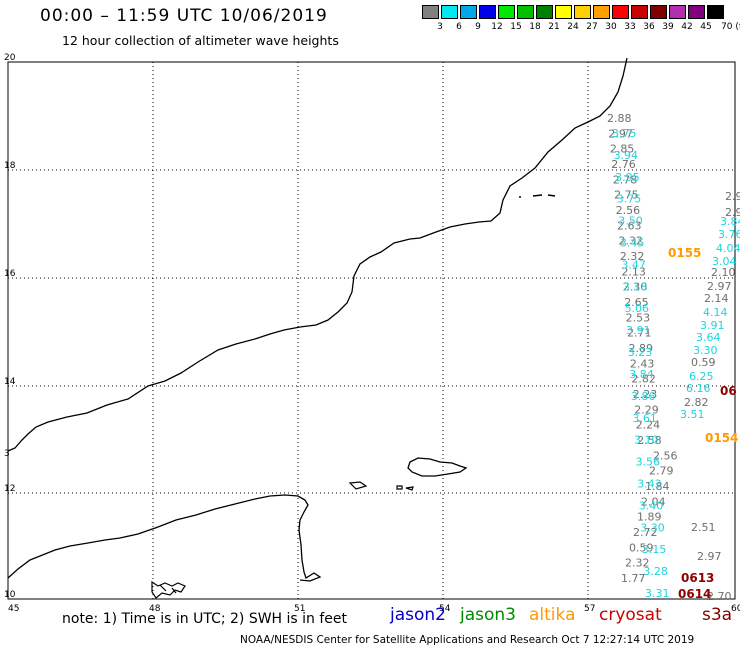 This screenshot has height=650, width=740. What do you see at coordinates (692, 414) in the screenshot?
I see `right-cyan-value: 3.51` at bounding box center [692, 414].